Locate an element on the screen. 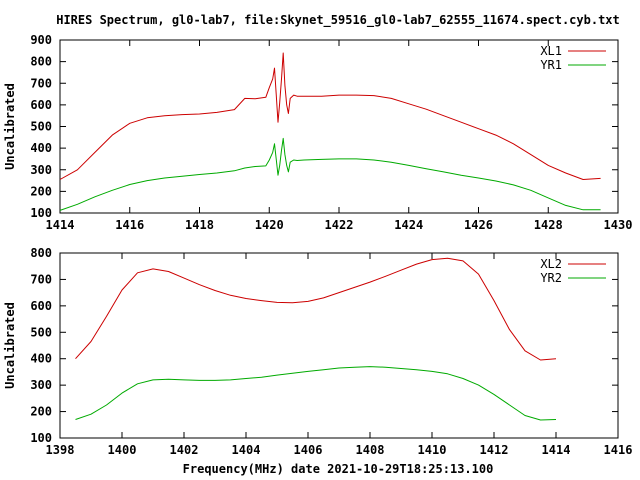 Image resolution: width=640 pixels, height=480 pixels. x-tick-label: 1408 is located at coordinates (370, 450).